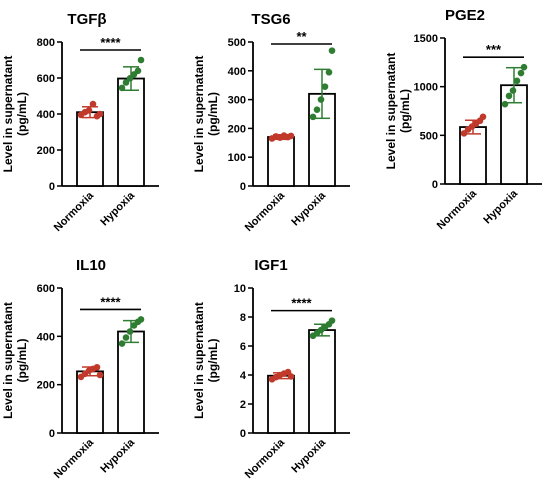 The image size is (550, 495). What do you see at coordinates (270, 19) in the screenshot?
I see `chart-title: TSG6` at bounding box center [270, 19].